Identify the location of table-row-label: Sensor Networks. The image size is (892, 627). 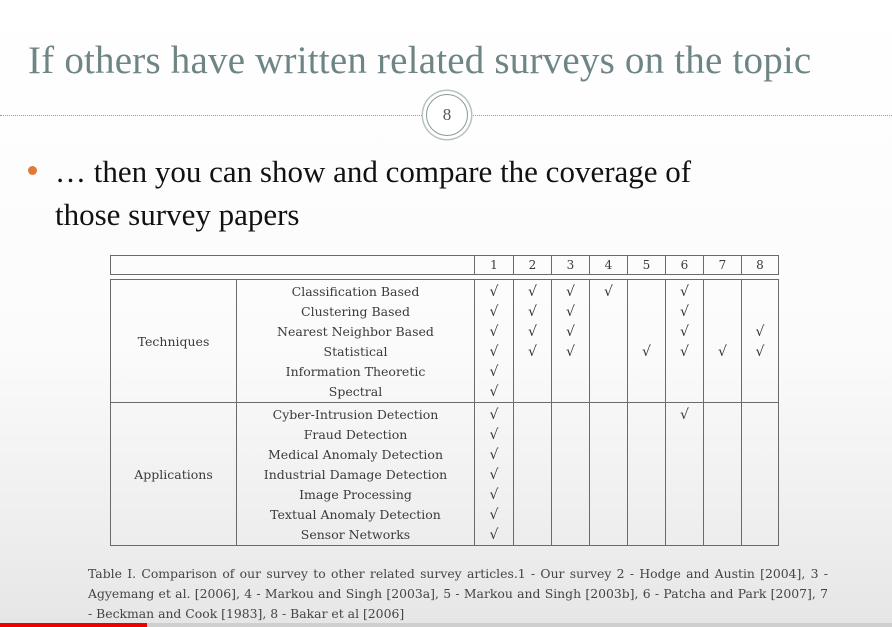
(355, 534).